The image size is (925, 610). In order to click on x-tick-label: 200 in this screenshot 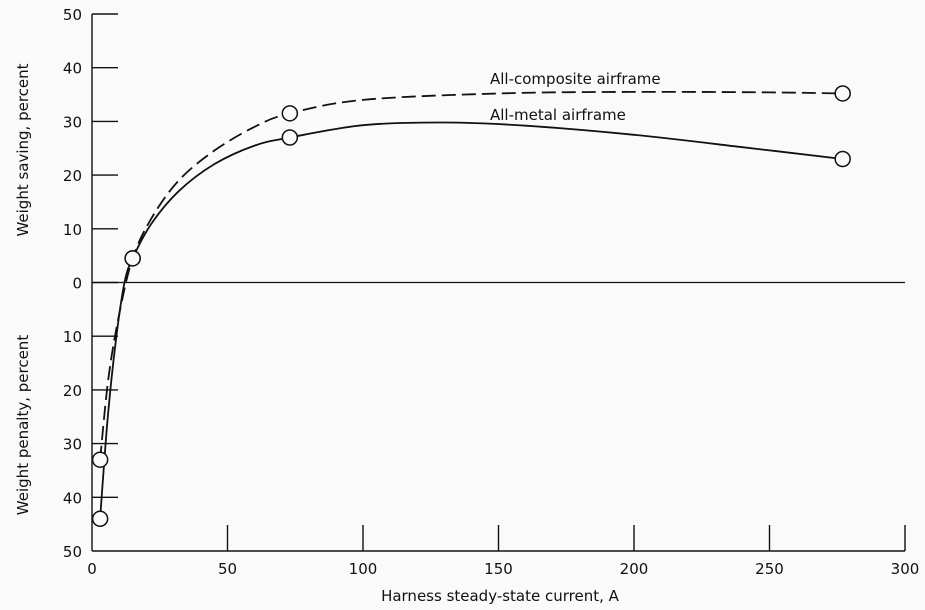, I will do `click(634, 569)`.